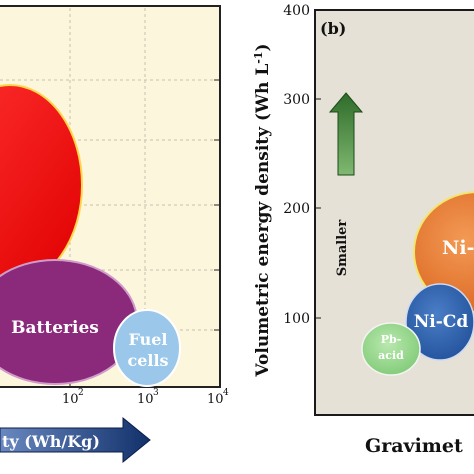  Describe the element at coordinates (263, 47) in the screenshot. I see `right-y-axis-title-end: )` at that location.